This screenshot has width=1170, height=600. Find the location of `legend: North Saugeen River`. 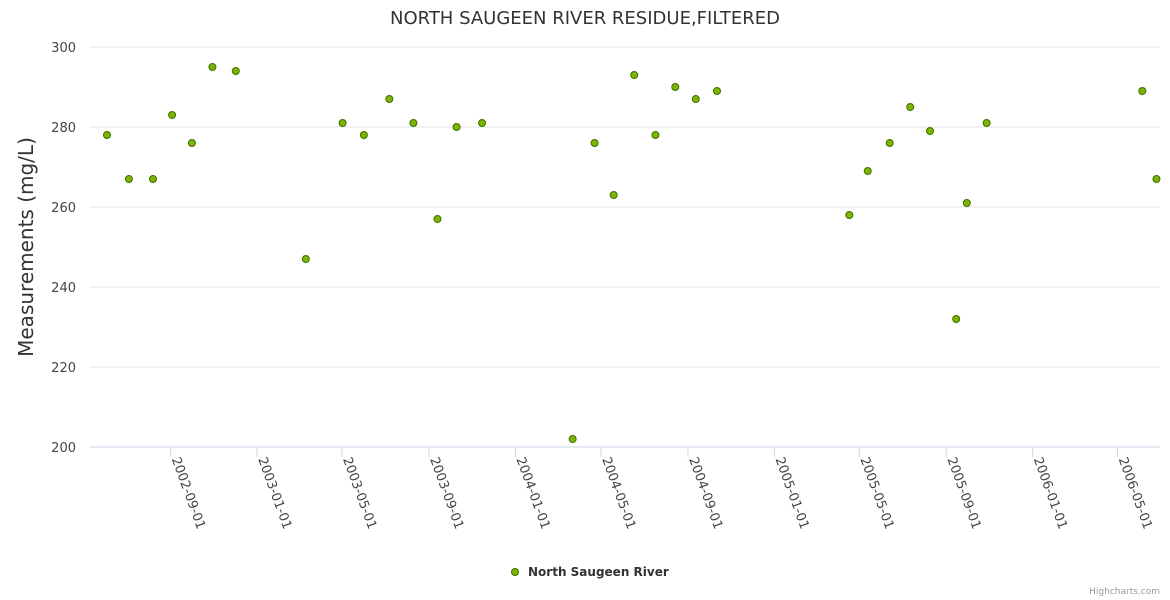

legend: North Saugeen River is located at coordinates (590, 572).